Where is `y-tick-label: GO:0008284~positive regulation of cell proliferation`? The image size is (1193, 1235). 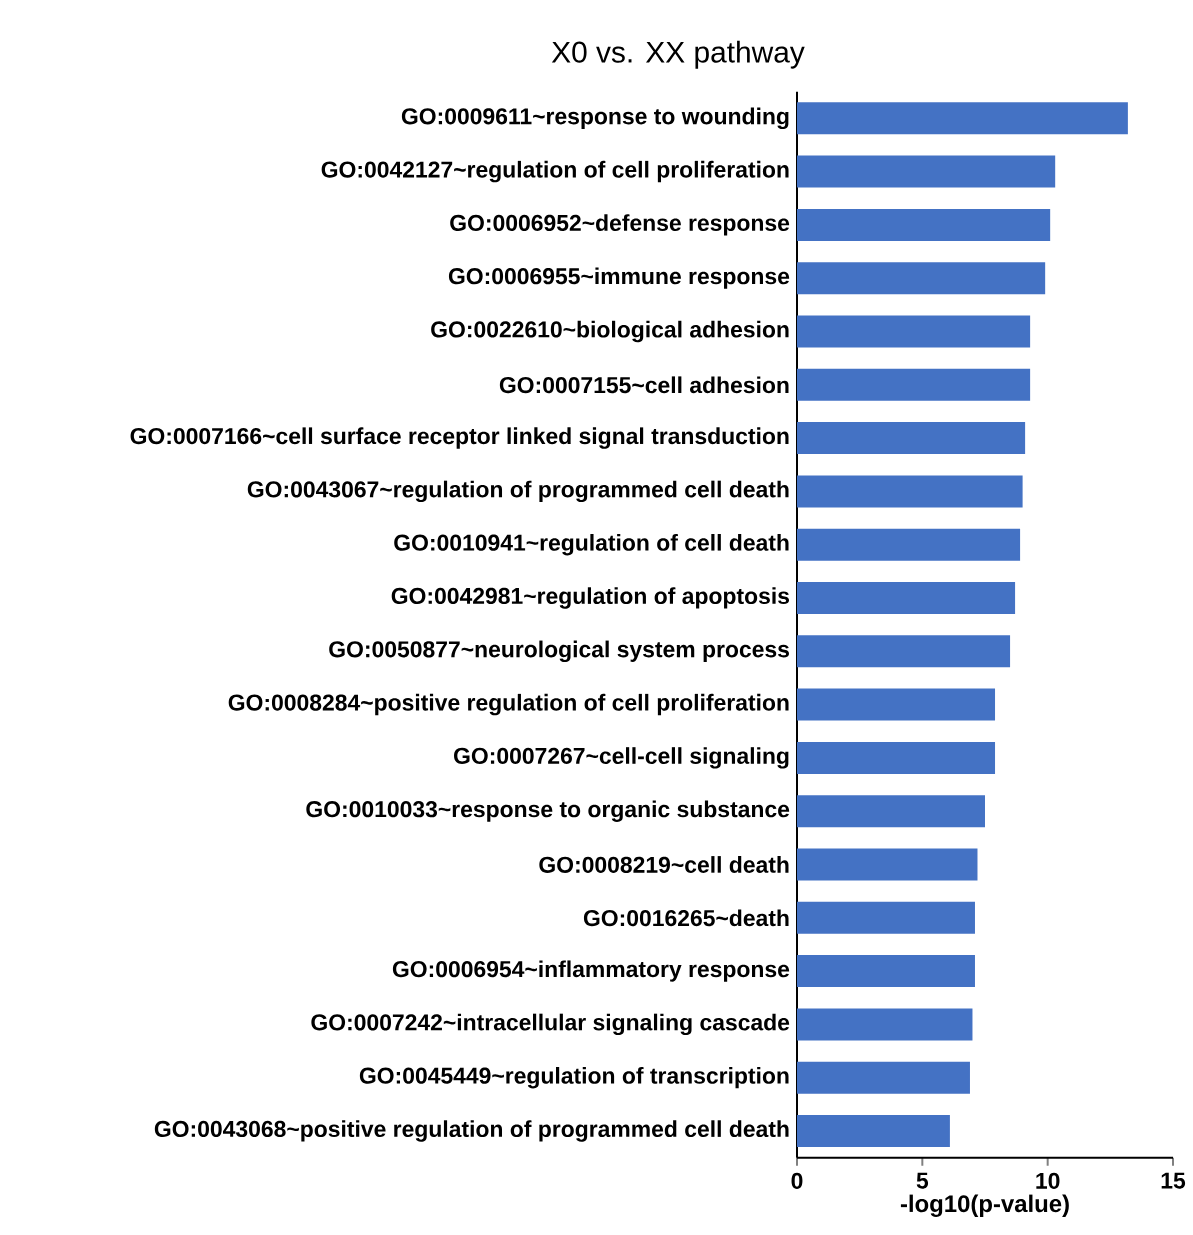
y-tick-label: GO:0008284~positive regulation of cell proliferation is located at coordinates (508, 704).